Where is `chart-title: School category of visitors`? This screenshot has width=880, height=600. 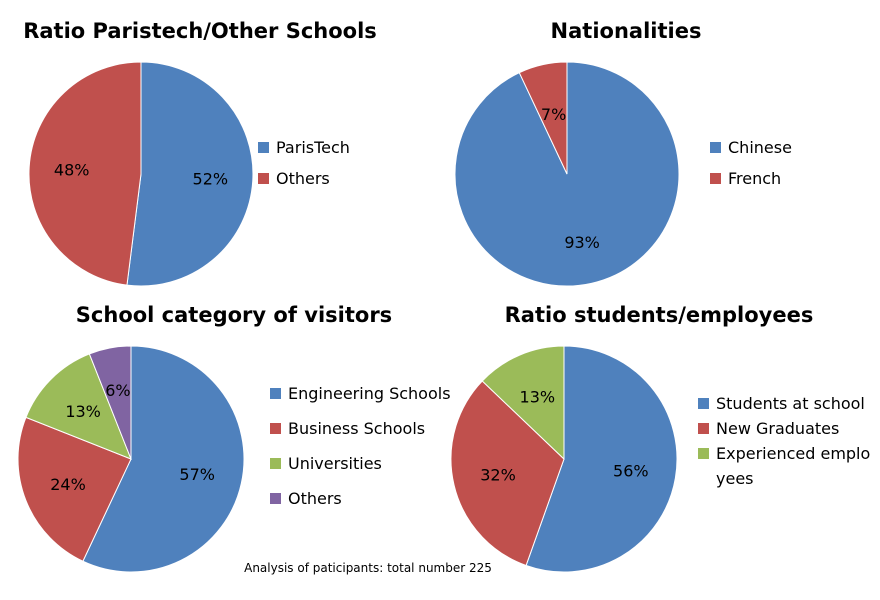 chart-title: School category of visitors is located at coordinates (234, 315).